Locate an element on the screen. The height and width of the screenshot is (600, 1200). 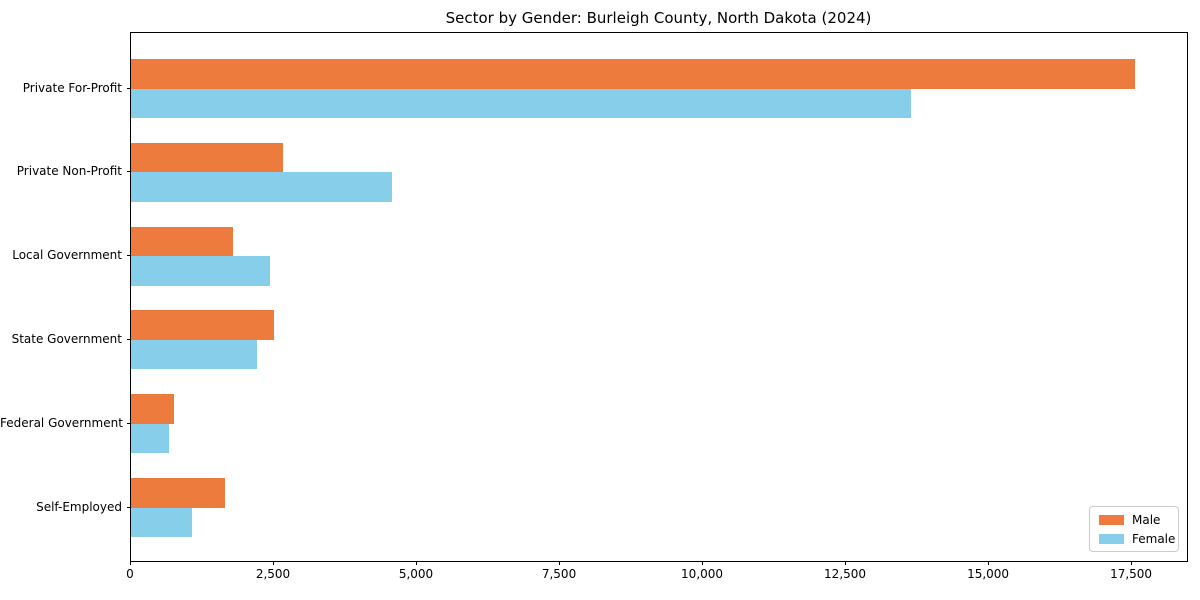
bar-male-local-government is located at coordinates (182, 241).